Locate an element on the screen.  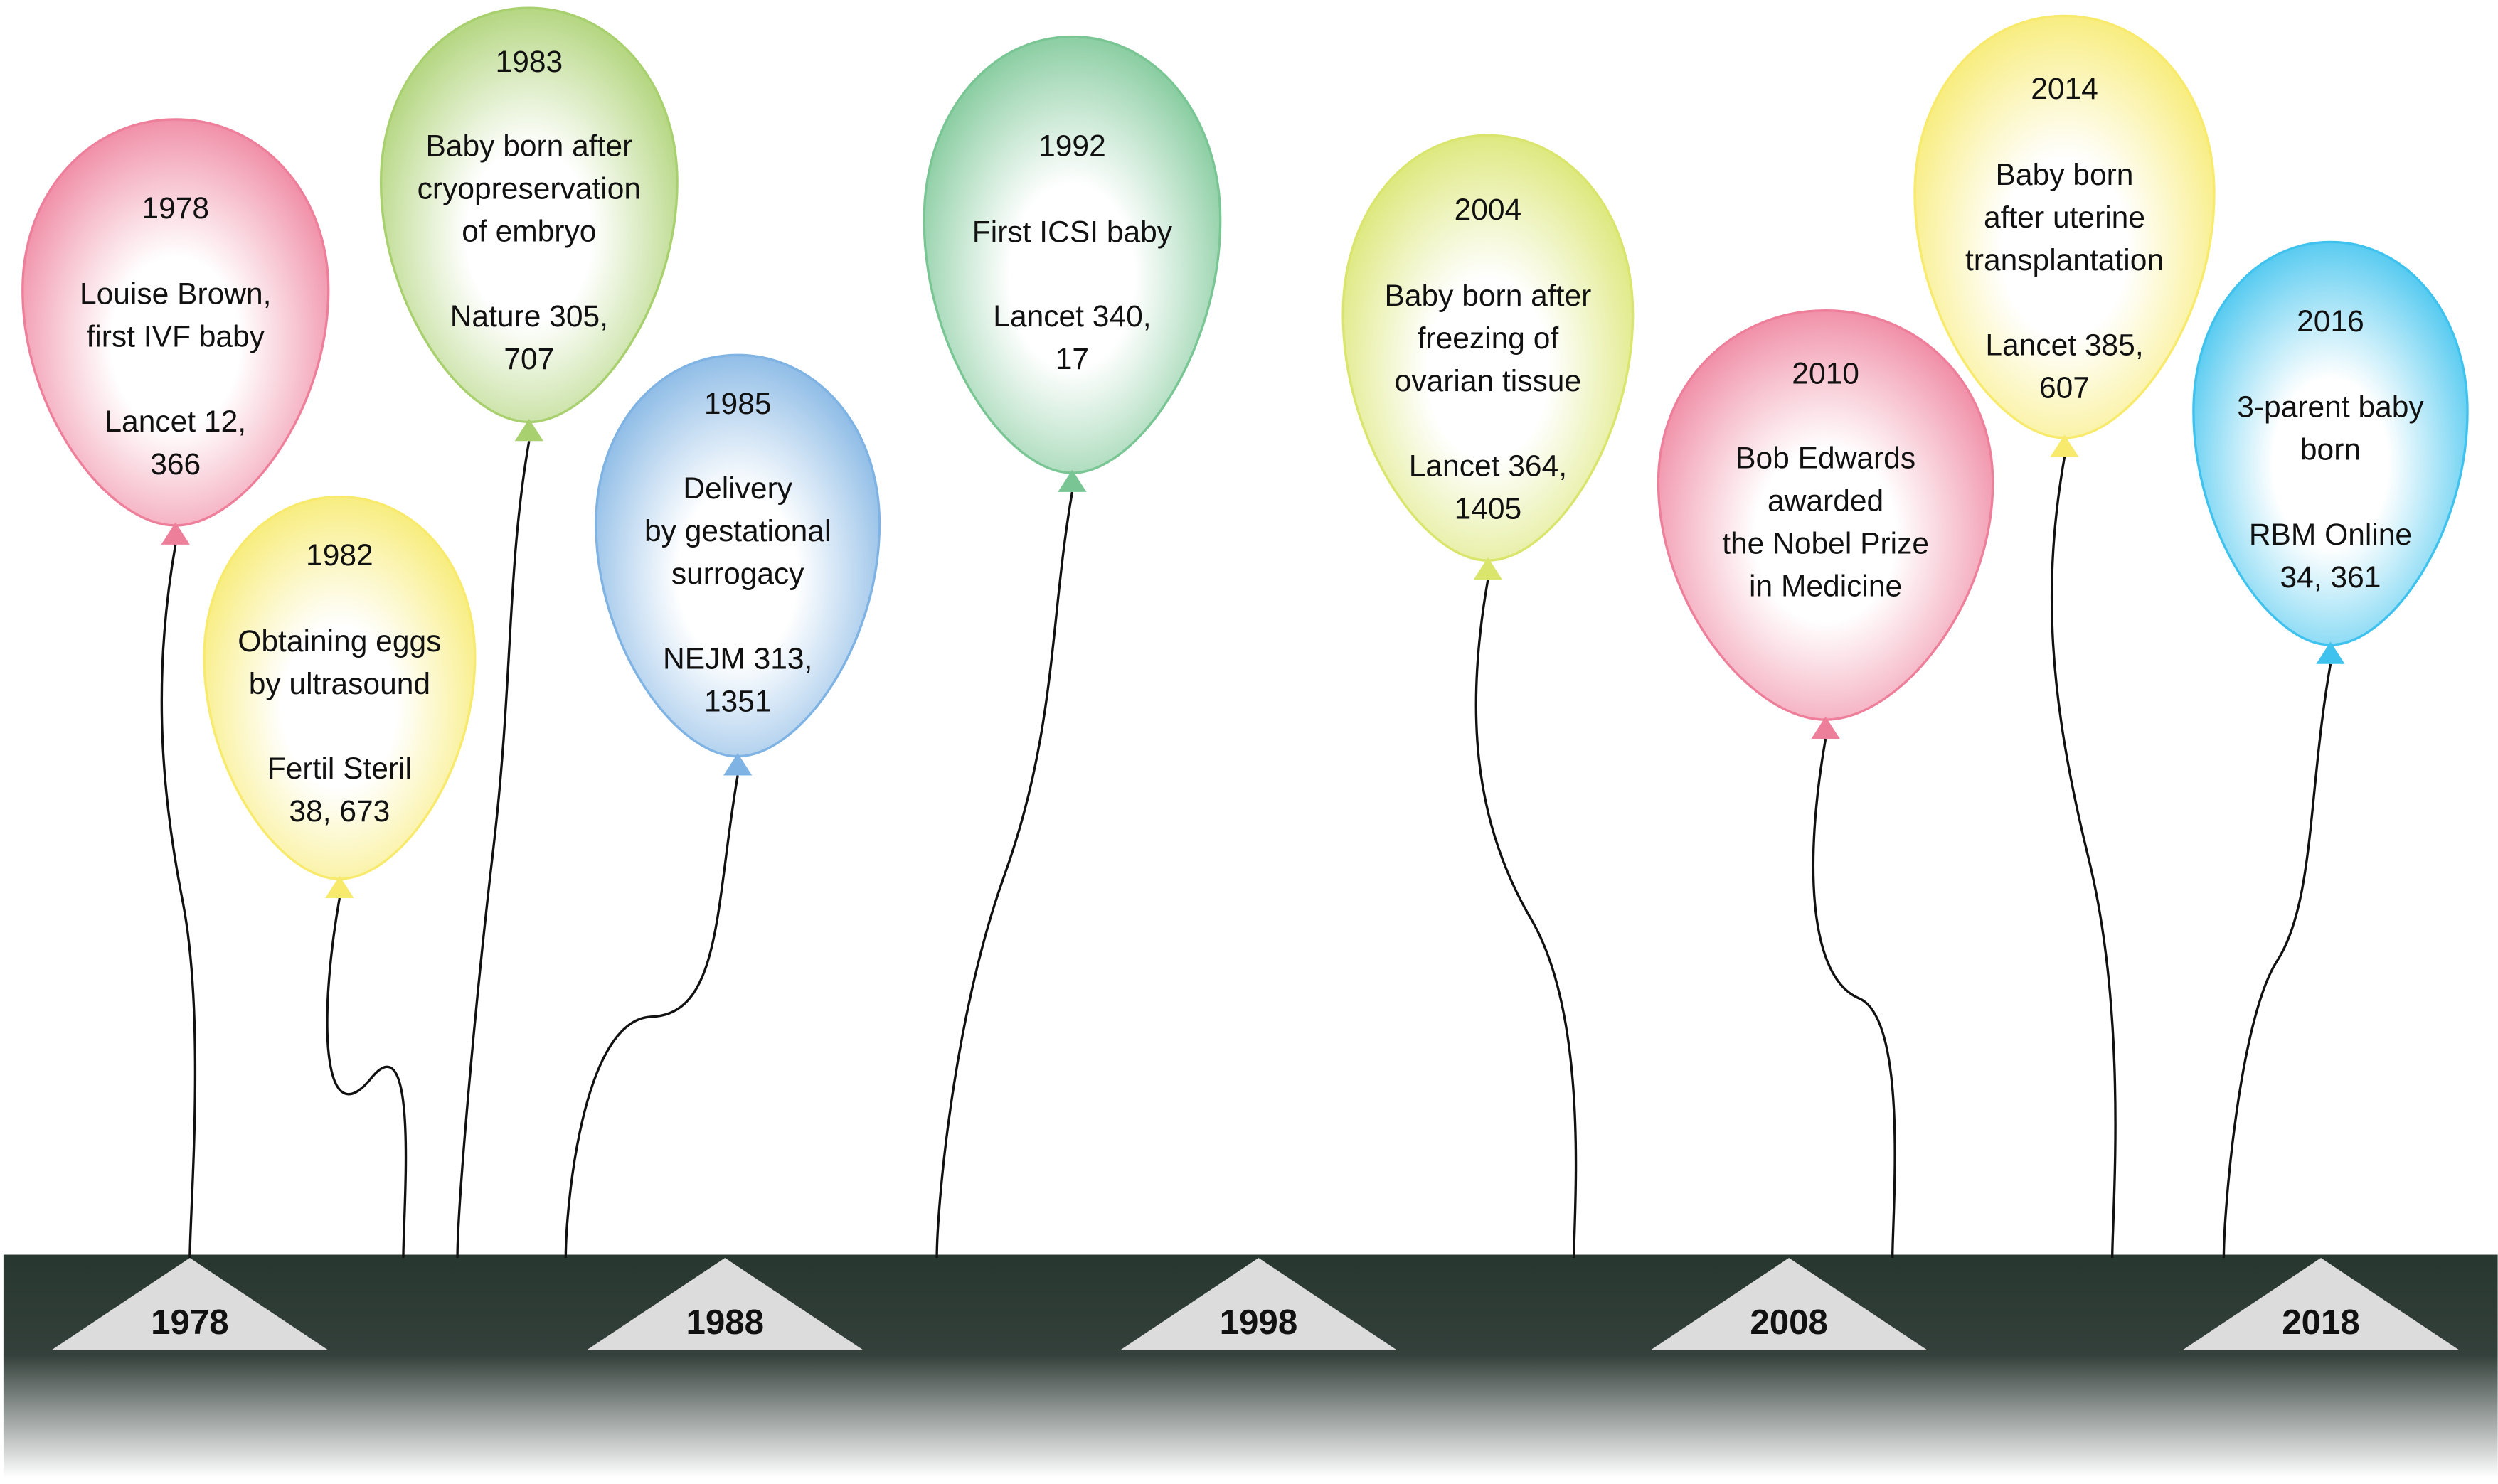
balloon-text: born is located at coordinates (2330, 450).